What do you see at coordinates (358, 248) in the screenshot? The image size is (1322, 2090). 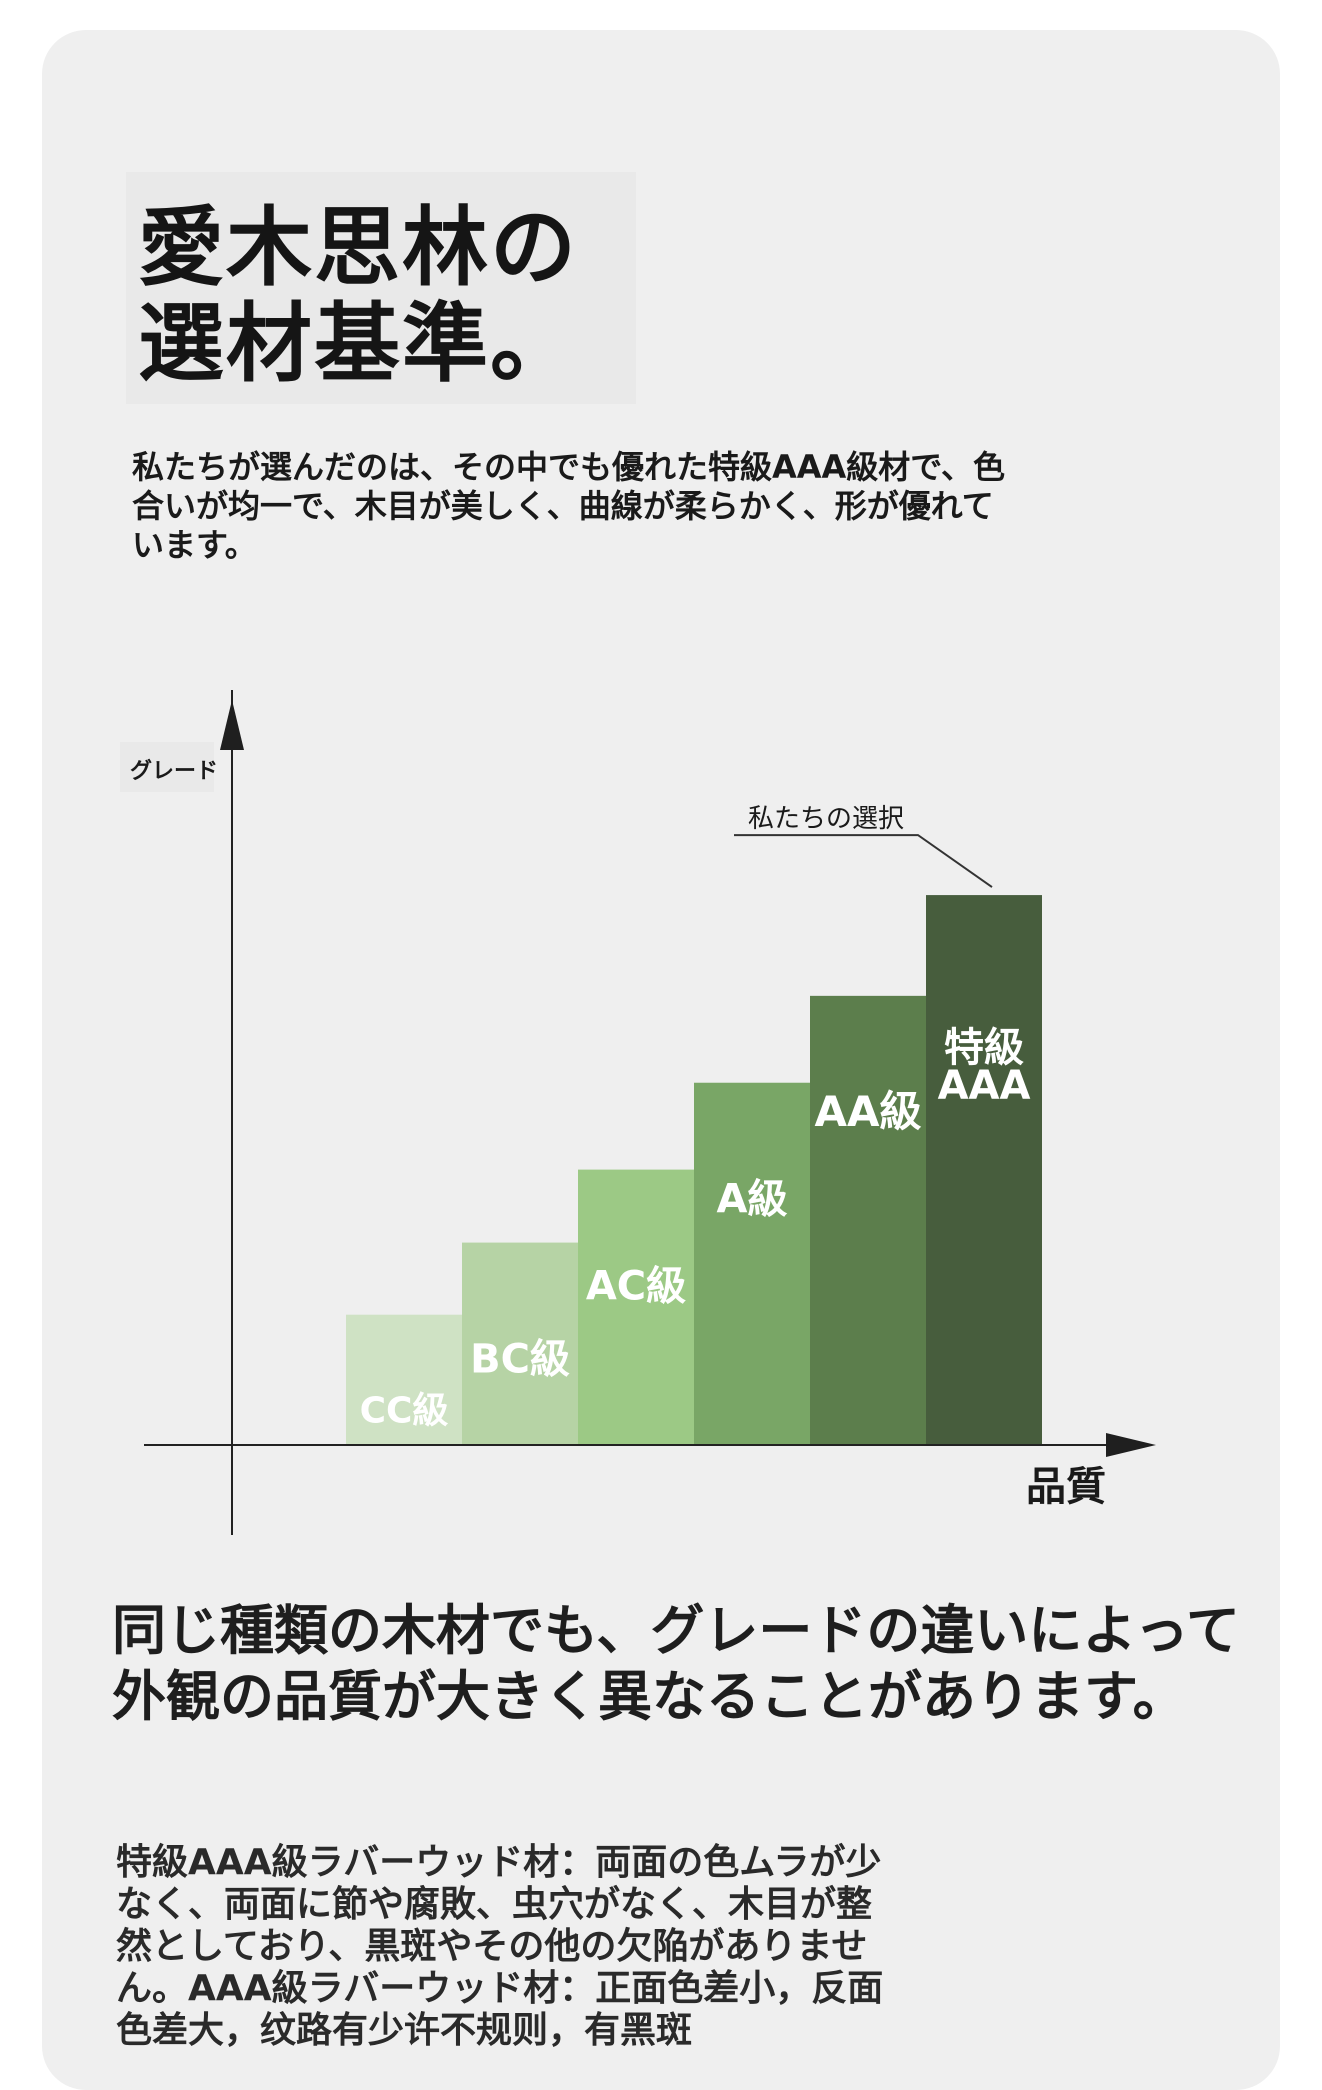 I see `title-line-1: 愛木思林の` at bounding box center [358, 248].